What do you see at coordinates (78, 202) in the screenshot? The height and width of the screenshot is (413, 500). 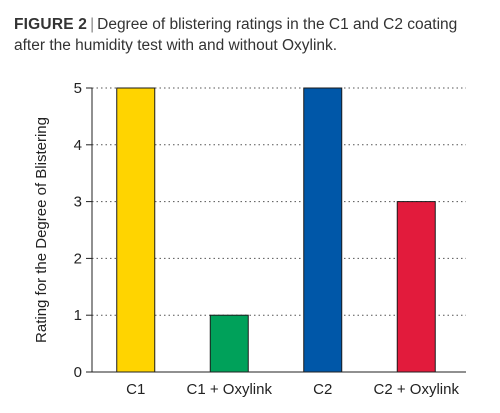 I see `y-tick-label: 3` at bounding box center [78, 202].